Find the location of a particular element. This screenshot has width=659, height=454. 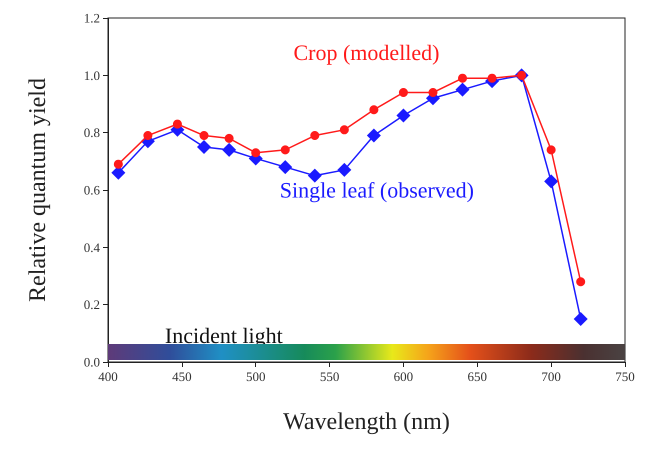

y-tick-label: 0.2 is located at coordinates (92, 304).